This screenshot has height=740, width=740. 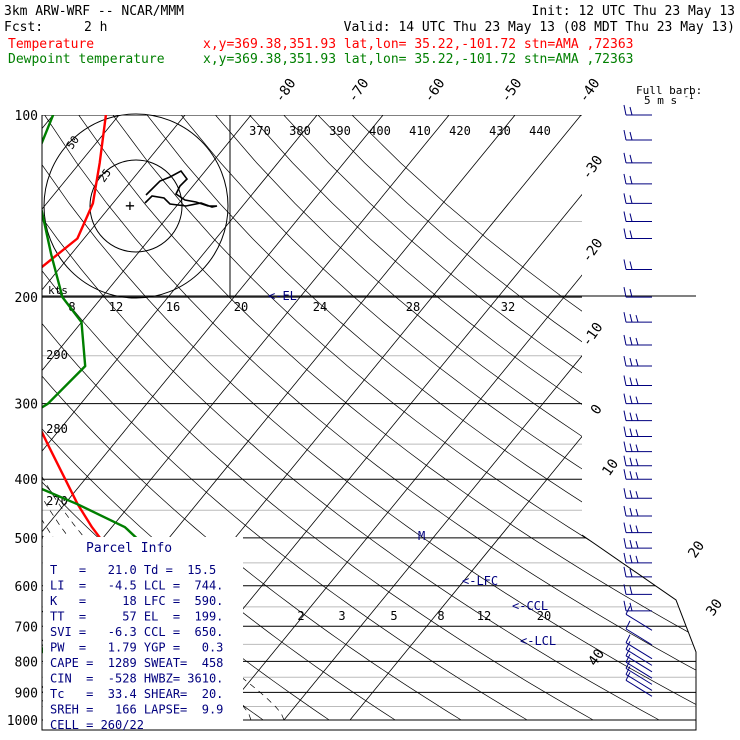 What do you see at coordinates (282, 296) in the screenshot?
I see `el-marker: <-EL` at bounding box center [282, 296].